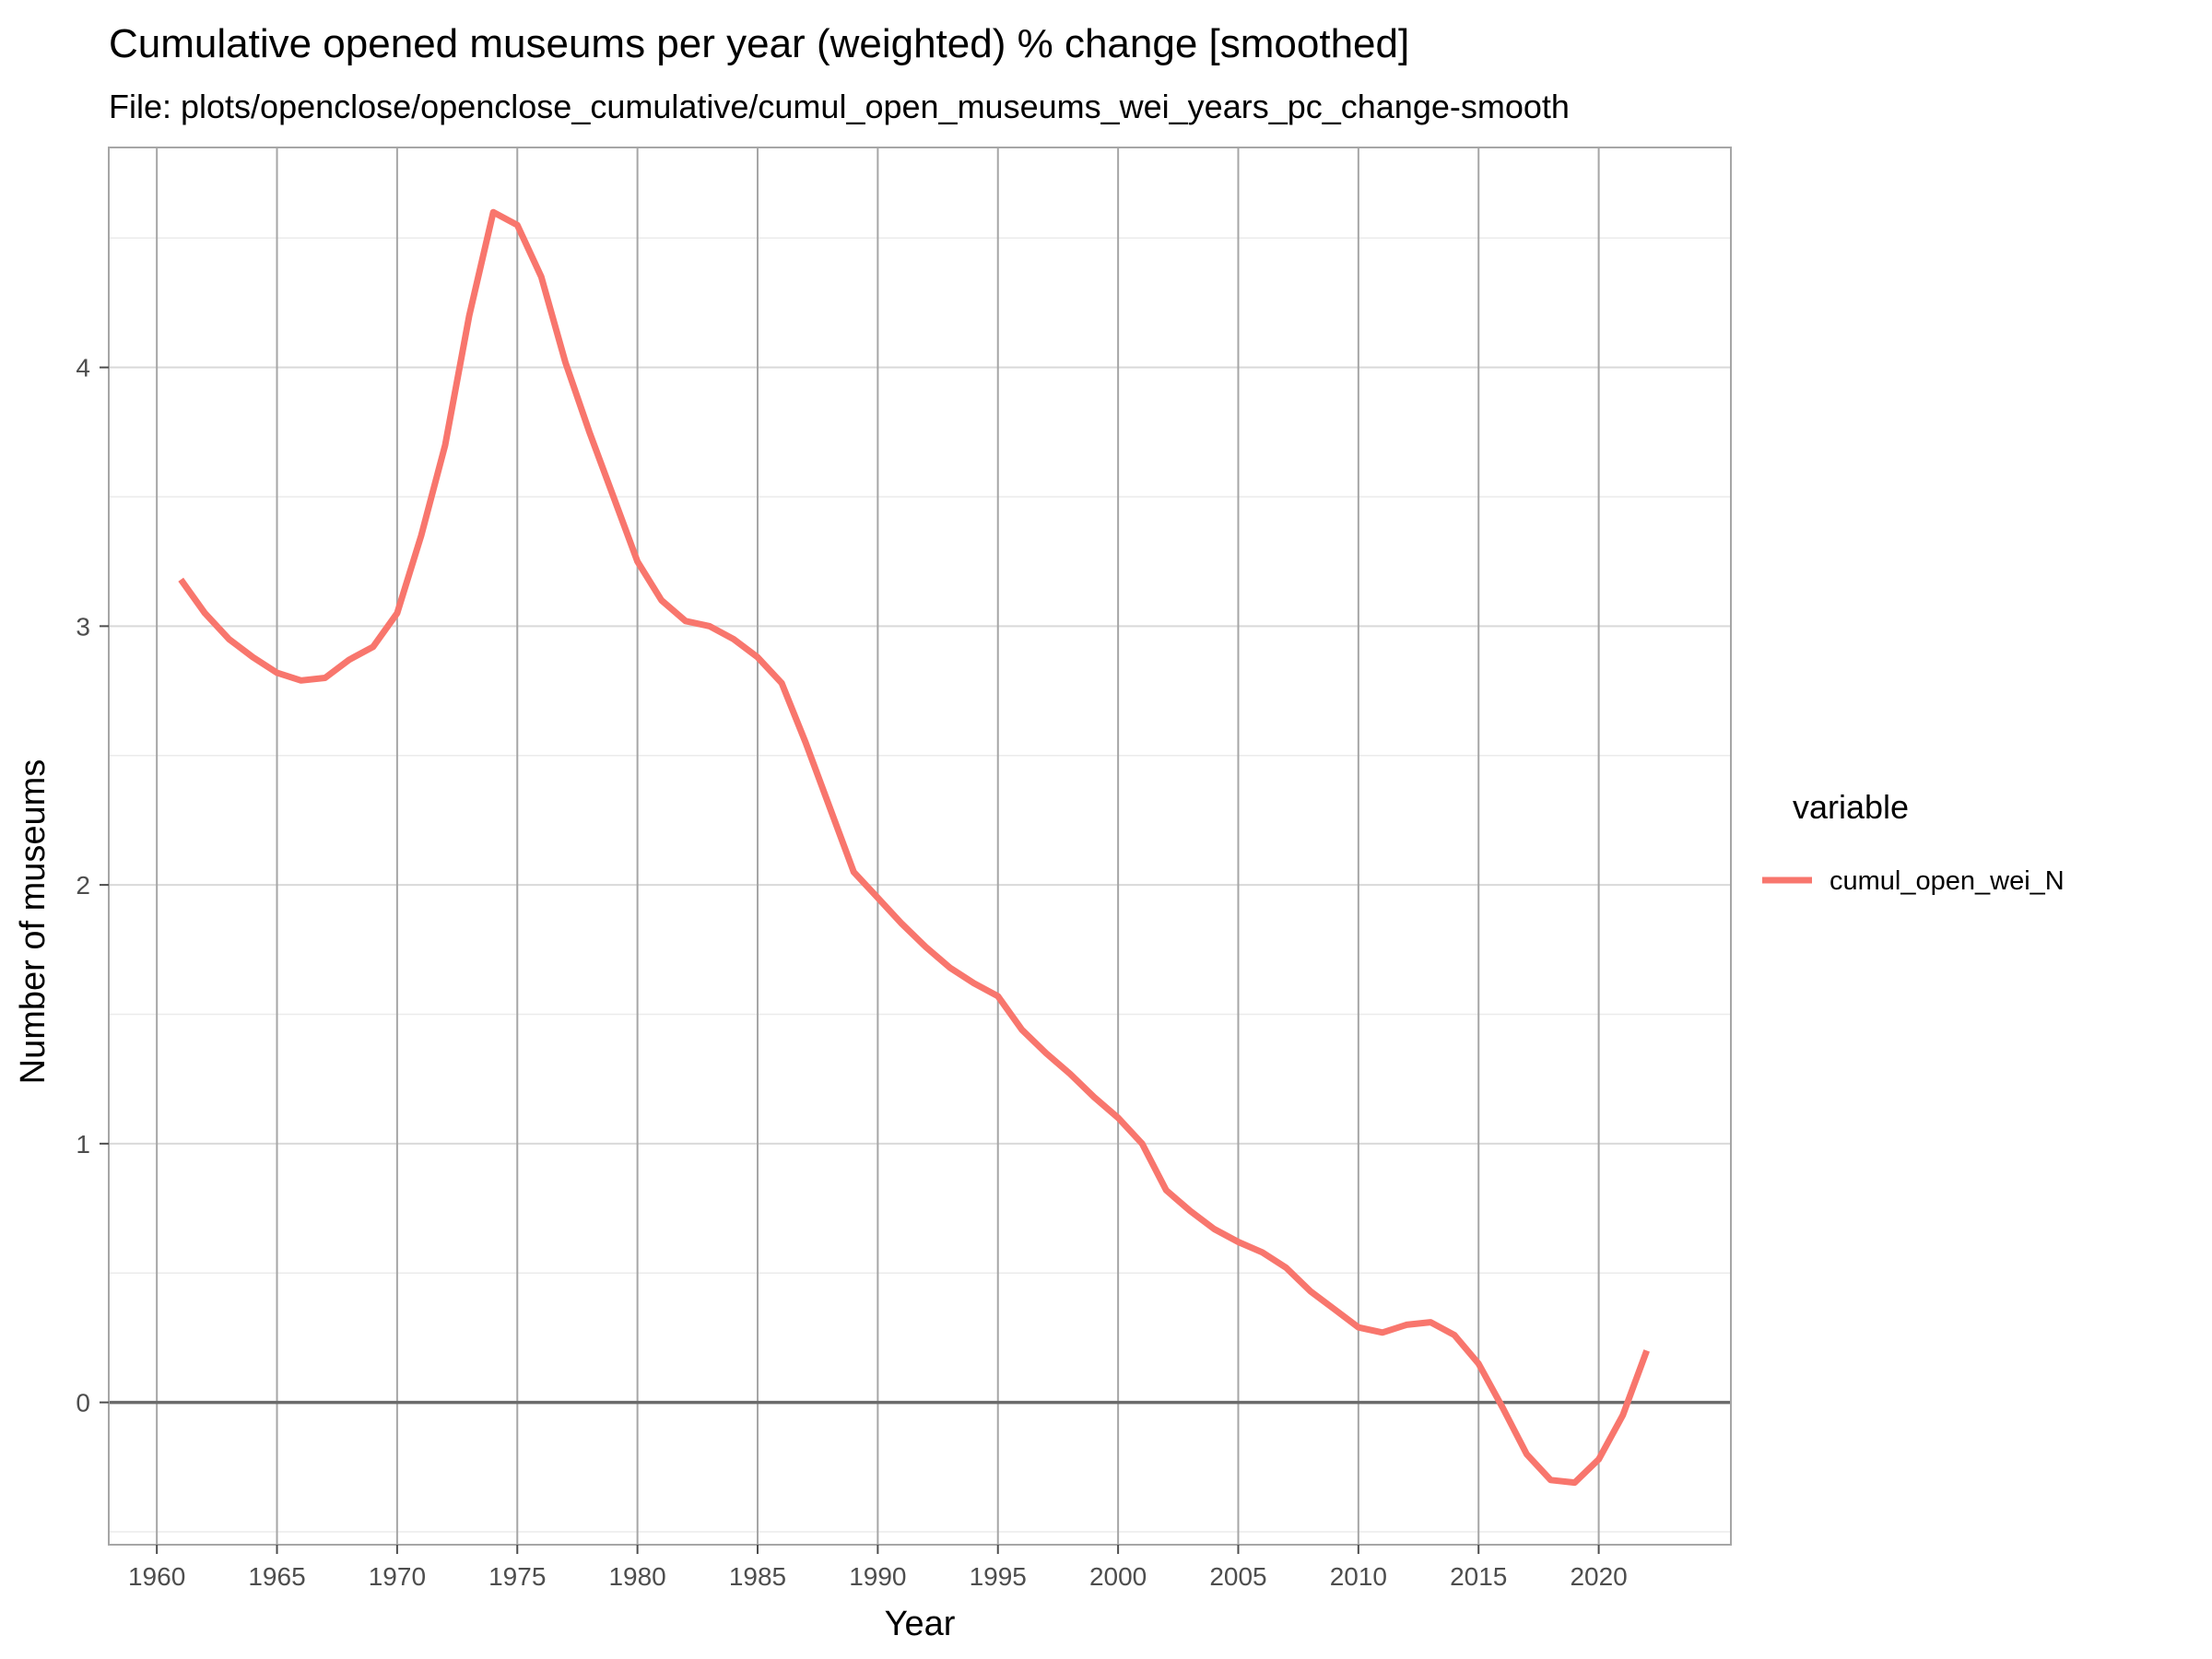 The width and height of the screenshot is (2212, 1659). What do you see at coordinates (920, 1624) in the screenshot?
I see `x-axis-label: Year` at bounding box center [920, 1624].